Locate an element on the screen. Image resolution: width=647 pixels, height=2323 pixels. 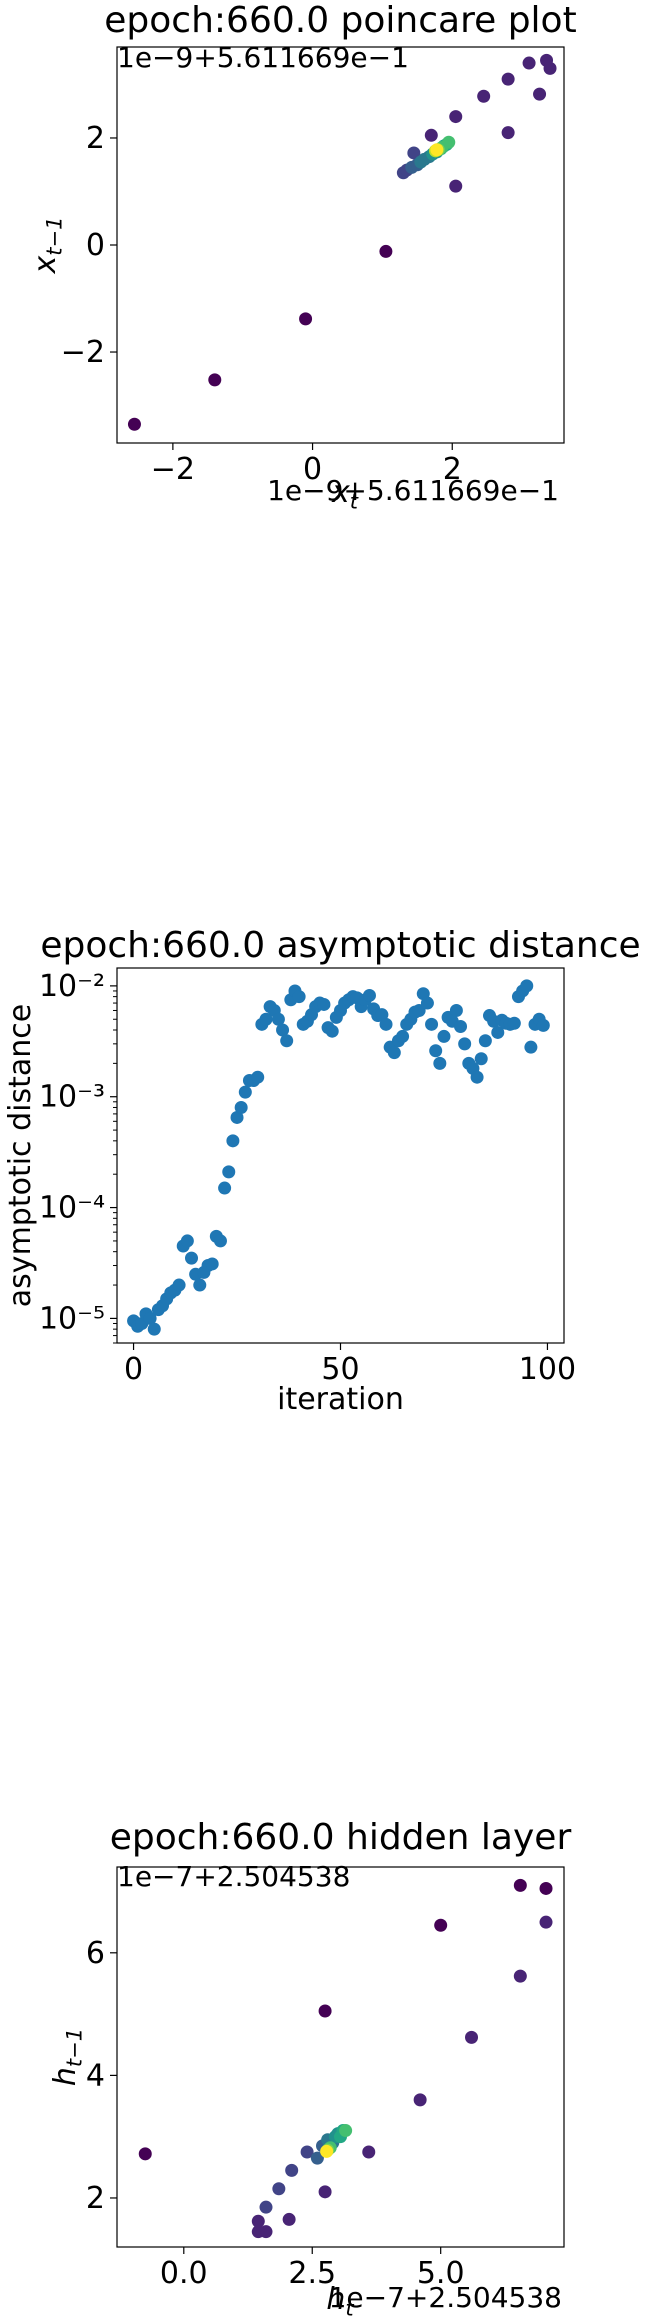
x-tick-label: −2 is located at coordinates (173, 469).